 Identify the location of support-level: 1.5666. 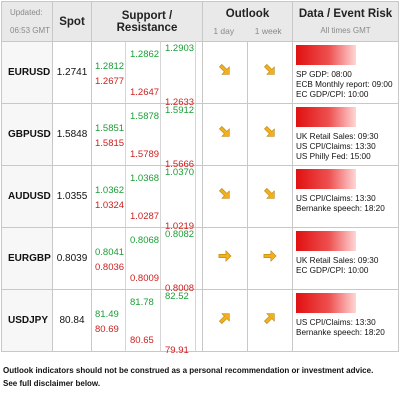
(180, 164).